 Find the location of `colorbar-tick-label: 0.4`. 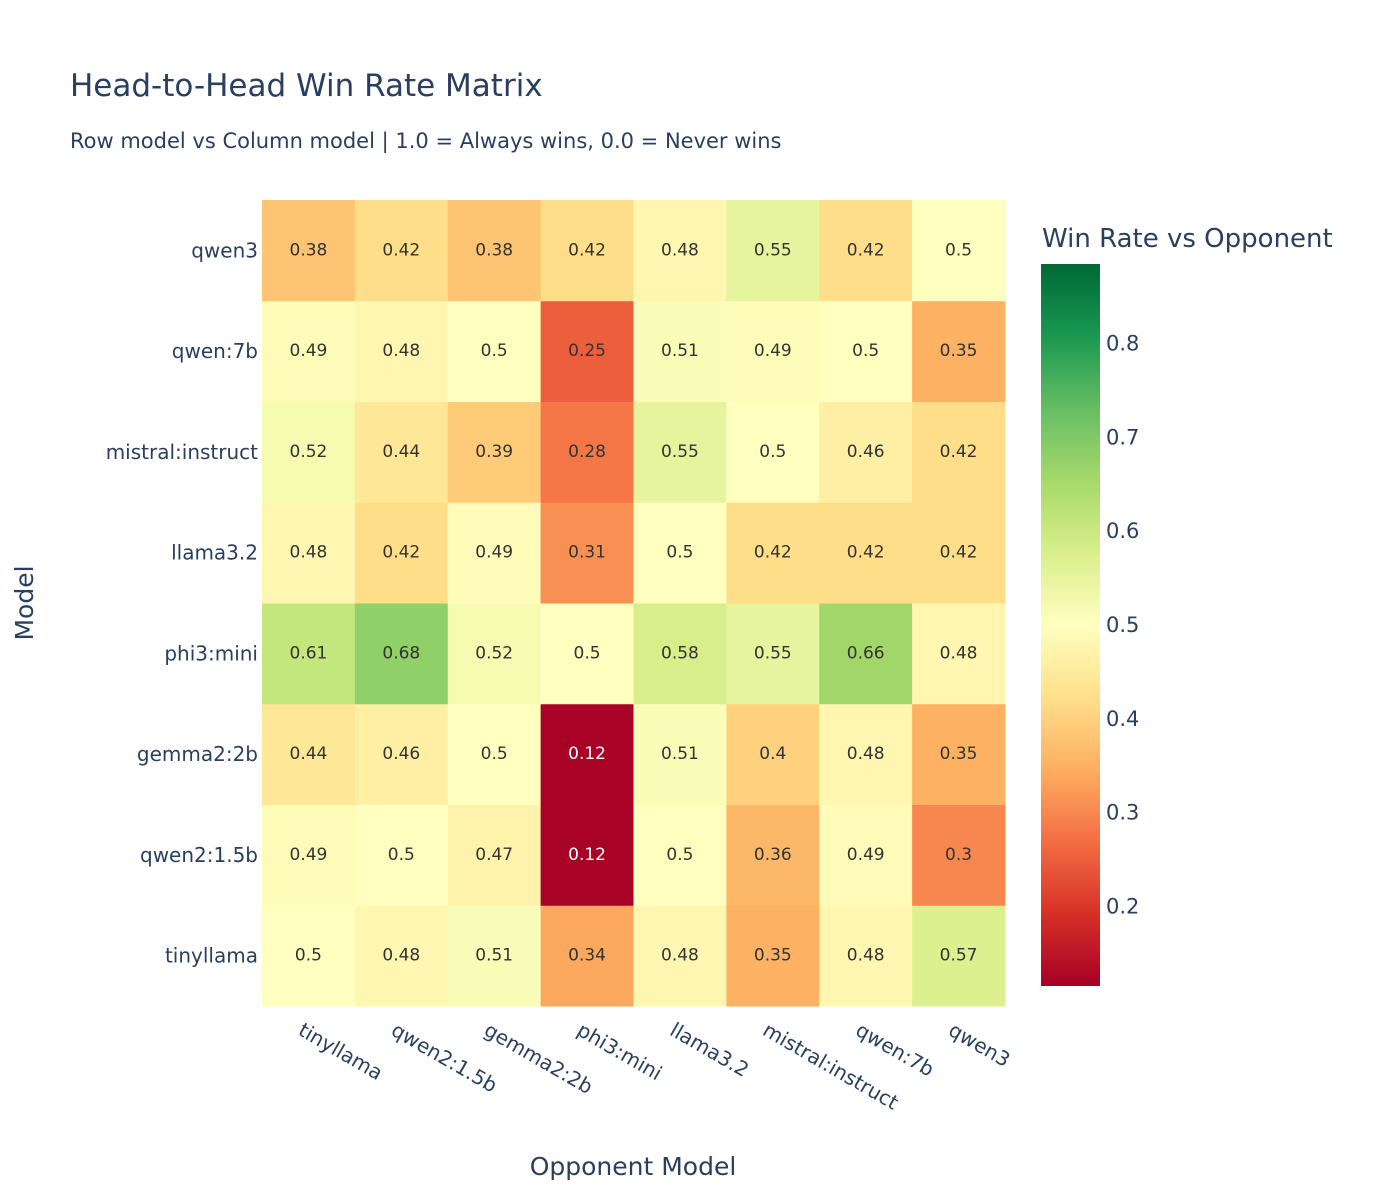

colorbar-tick-label: 0.4 is located at coordinates (1122, 719).